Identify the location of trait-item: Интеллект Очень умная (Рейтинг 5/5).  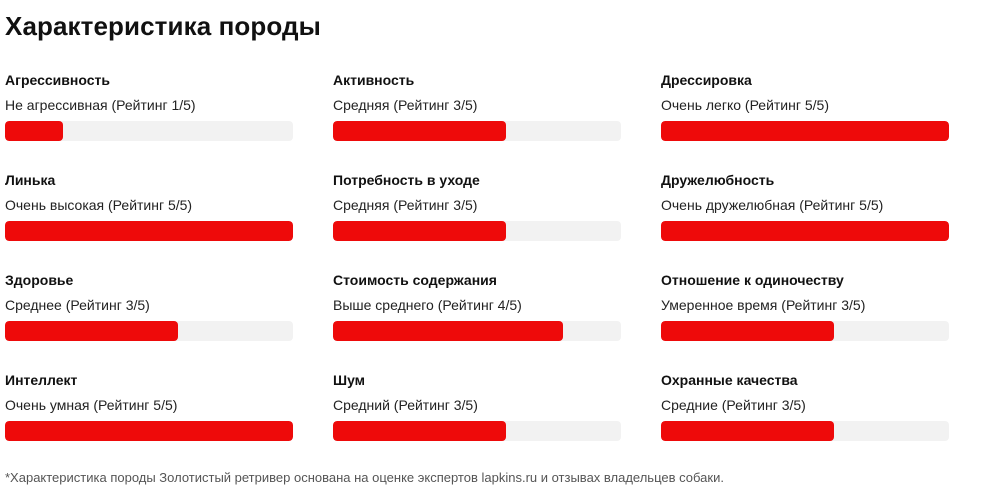
(149, 410).